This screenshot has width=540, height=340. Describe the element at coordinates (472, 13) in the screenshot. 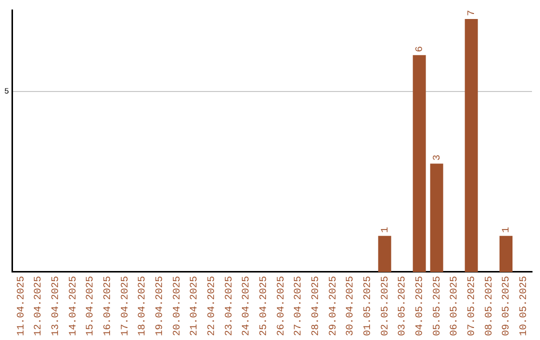

I see `data-label: 7` at that location.